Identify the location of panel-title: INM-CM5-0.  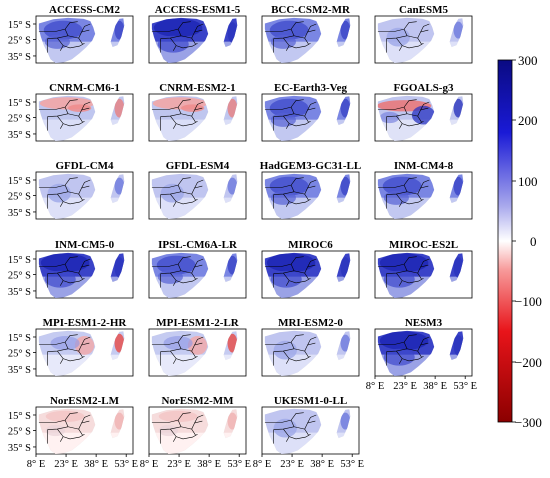
(85, 245).